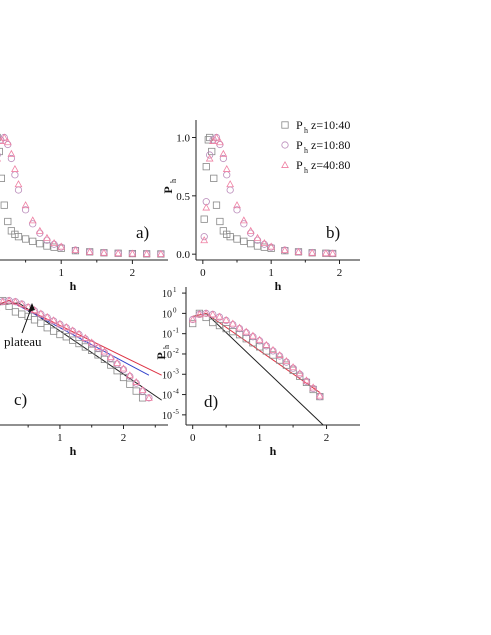 This screenshot has height=635, width=491. Describe the element at coordinates (61, 273) in the screenshot. I see `x-tick-label: 1` at that location.